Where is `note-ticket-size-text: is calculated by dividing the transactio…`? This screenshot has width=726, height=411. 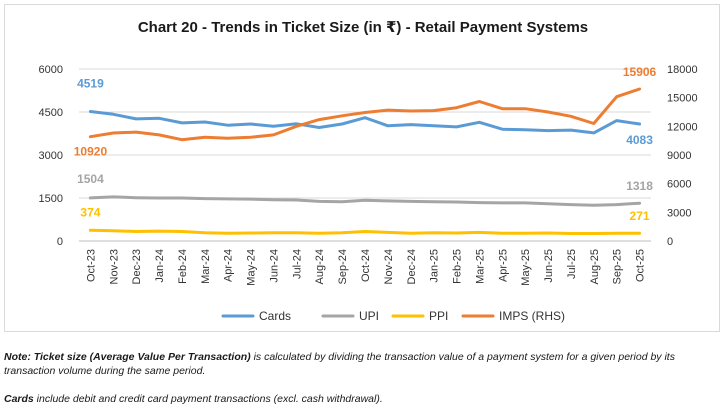
note-ticket-size-text: is calculated by dividing the transactio… is located at coordinates (339, 364).